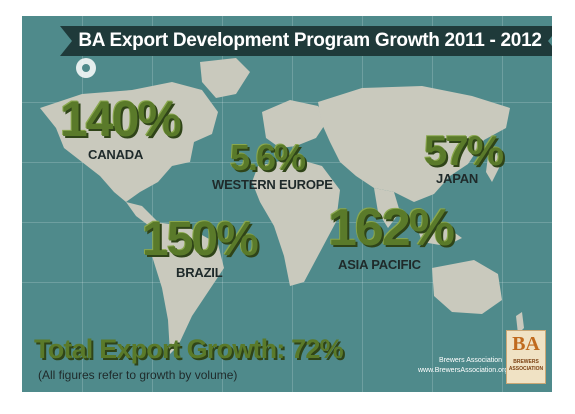  Describe the element at coordinates (116, 154) in the screenshot. I see `canada-label: CANADA` at that location.